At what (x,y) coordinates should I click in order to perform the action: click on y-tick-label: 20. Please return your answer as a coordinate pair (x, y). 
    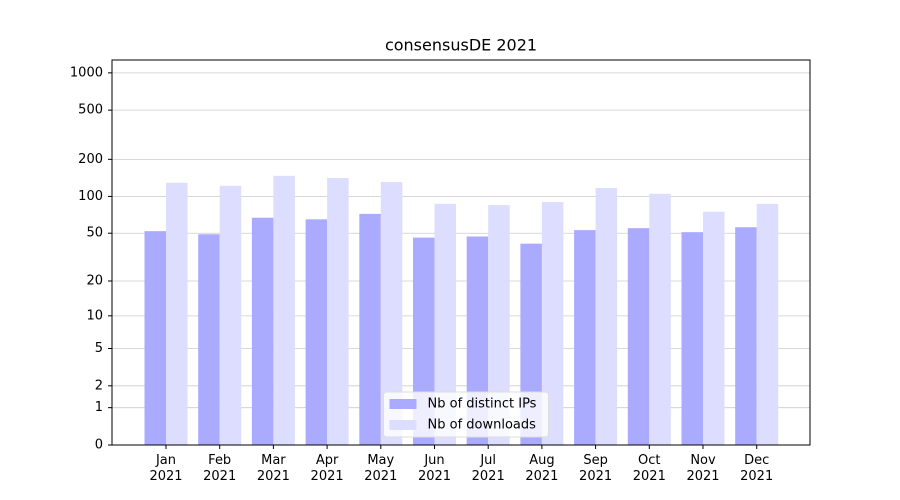
    Looking at the image, I should click on (94, 281).